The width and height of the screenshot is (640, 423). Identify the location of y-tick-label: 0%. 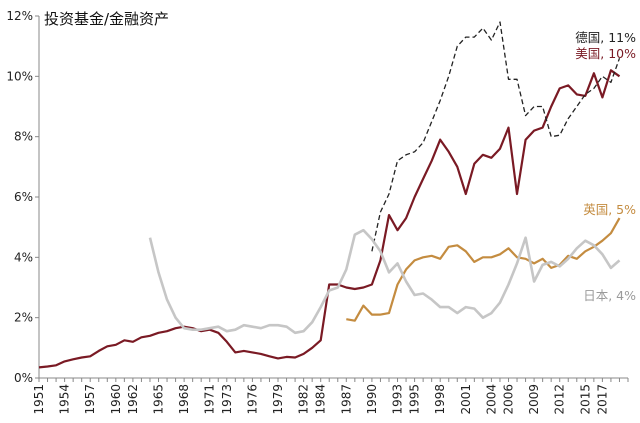
(23, 378).